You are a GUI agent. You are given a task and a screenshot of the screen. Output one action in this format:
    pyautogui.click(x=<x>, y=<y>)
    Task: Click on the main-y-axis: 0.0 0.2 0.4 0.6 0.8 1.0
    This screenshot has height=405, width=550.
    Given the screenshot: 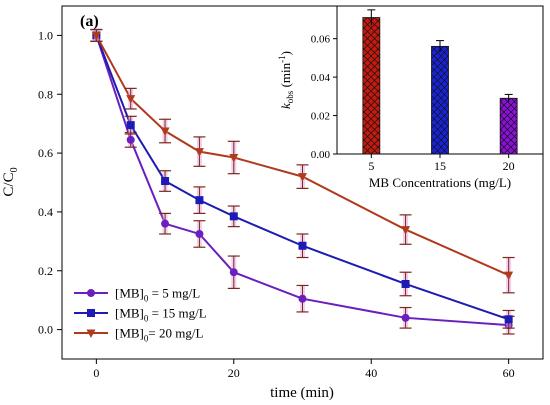 What is the action you would take?
    pyautogui.click(x=50, y=182)
    